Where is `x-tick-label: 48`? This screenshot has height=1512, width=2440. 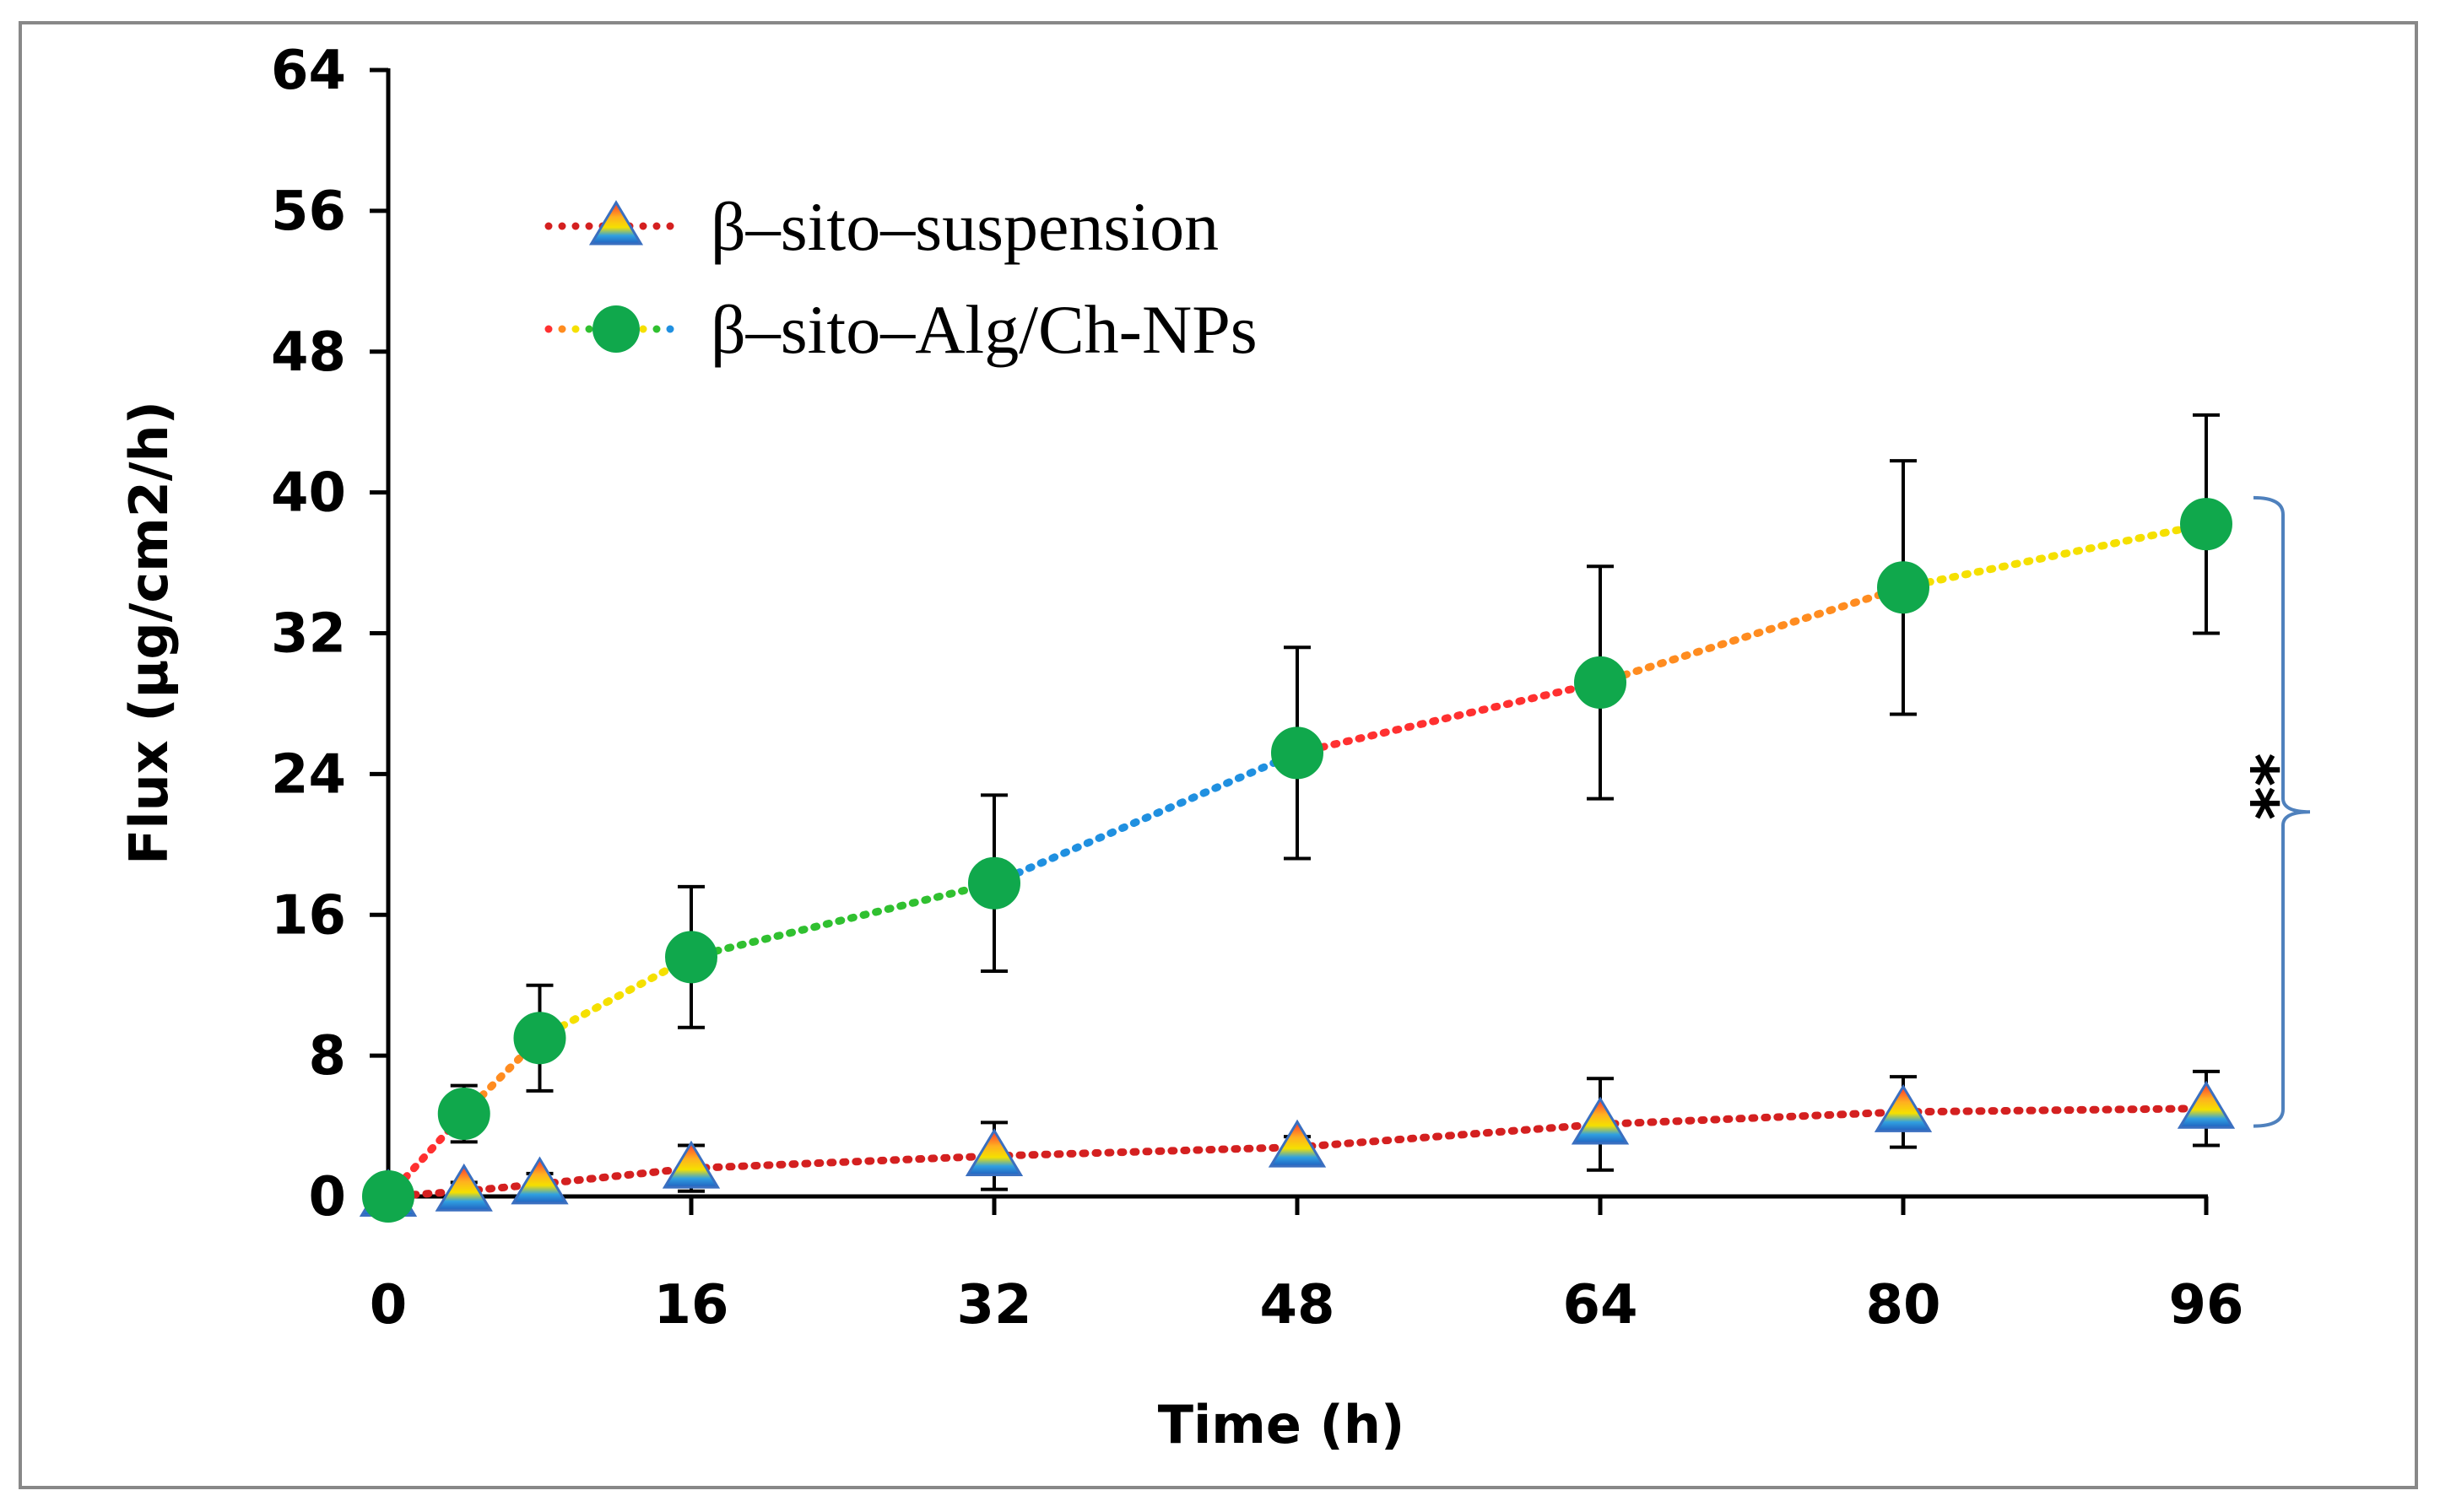 x-tick-label: 48 is located at coordinates (1296, 1305).